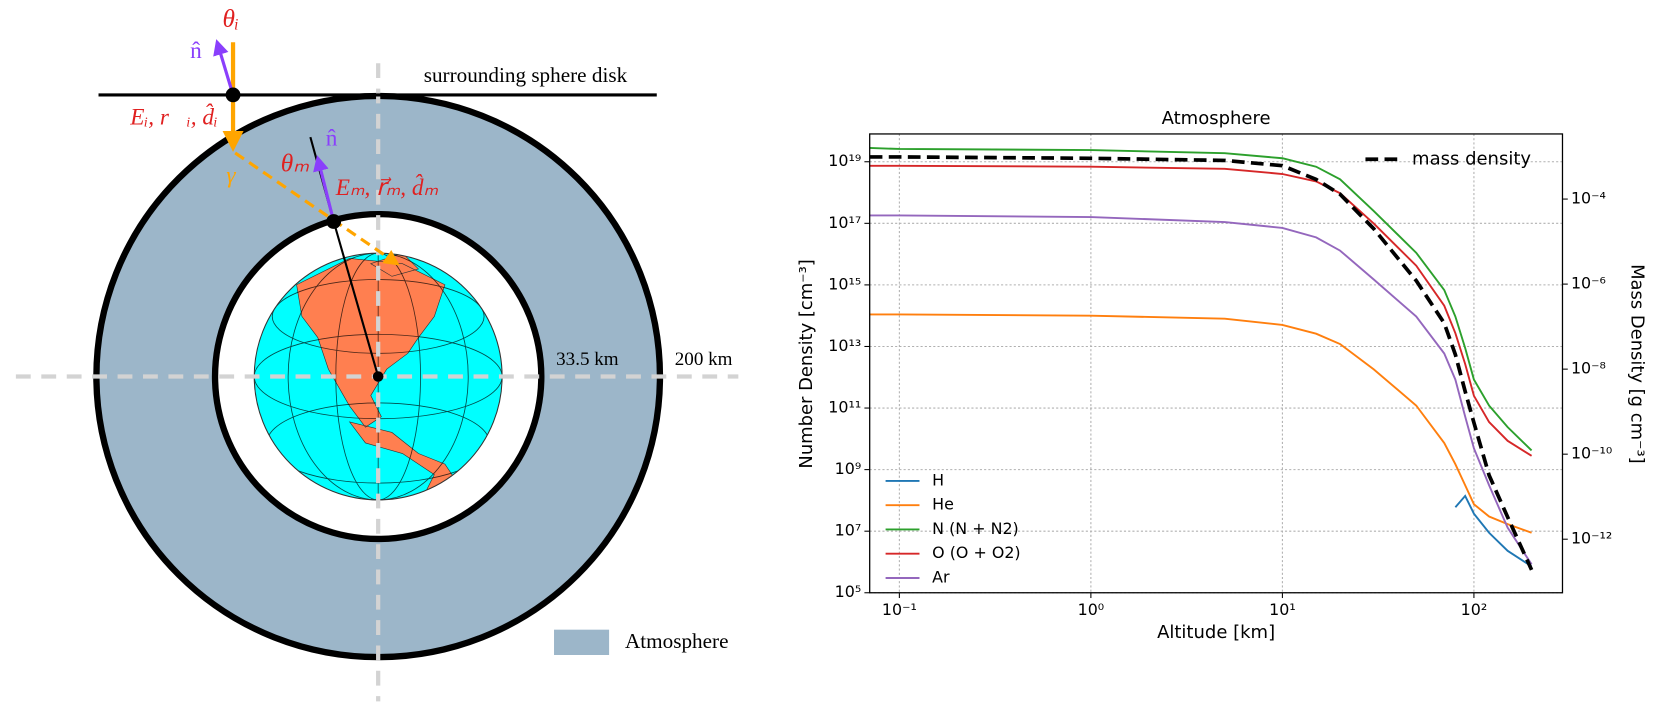 The height and width of the screenshot is (713, 1661). I want to click on y2-tick-label: 10⁻⁸, so click(1588, 368).